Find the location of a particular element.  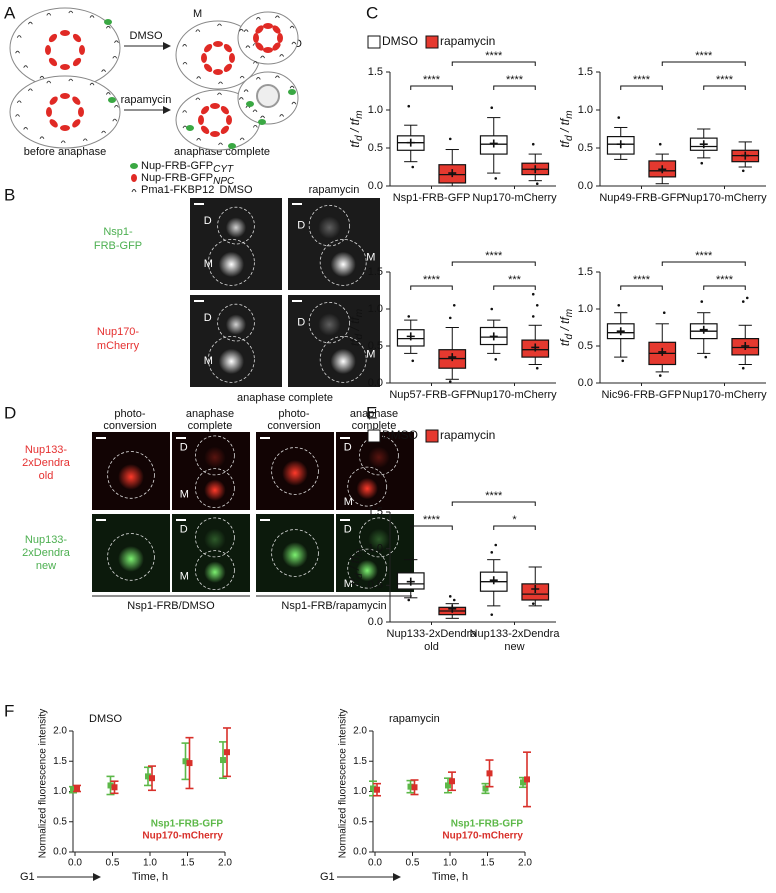

caption: anaphase complete is located at coordinates (222, 152).